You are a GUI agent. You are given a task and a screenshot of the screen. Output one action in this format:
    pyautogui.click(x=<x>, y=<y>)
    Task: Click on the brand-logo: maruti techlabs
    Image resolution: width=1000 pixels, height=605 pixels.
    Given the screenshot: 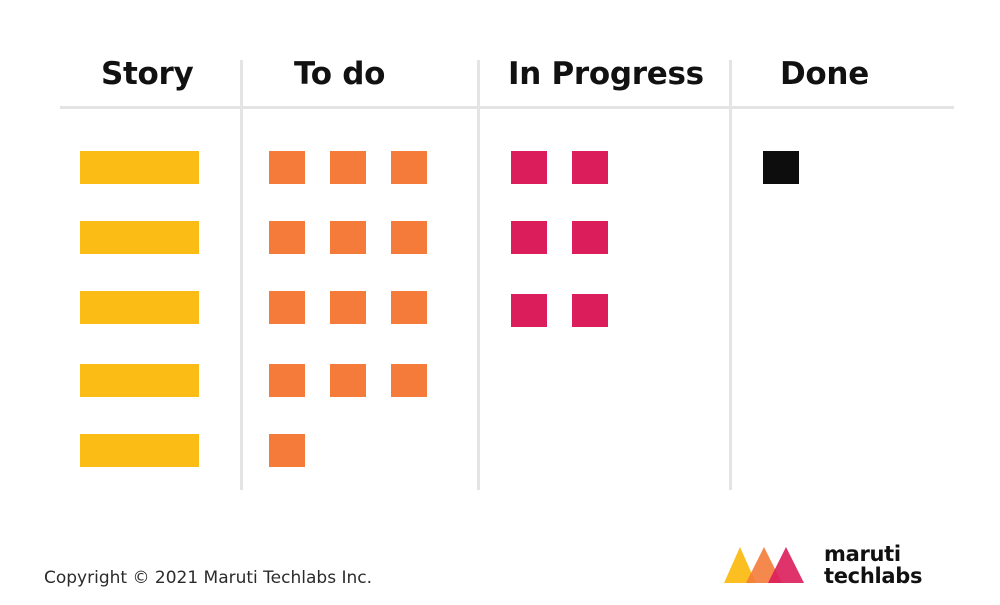 What is the action you would take?
    pyautogui.click(x=837, y=568)
    